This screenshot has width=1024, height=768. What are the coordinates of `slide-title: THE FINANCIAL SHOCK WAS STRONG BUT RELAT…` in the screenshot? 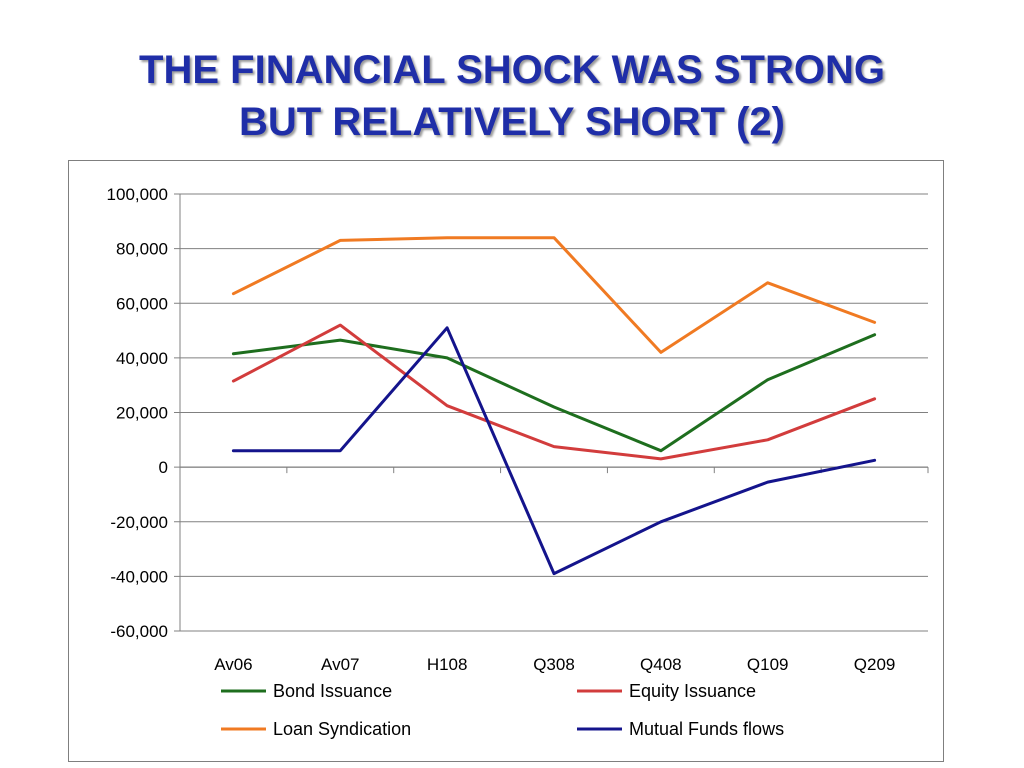 It's located at (512, 96).